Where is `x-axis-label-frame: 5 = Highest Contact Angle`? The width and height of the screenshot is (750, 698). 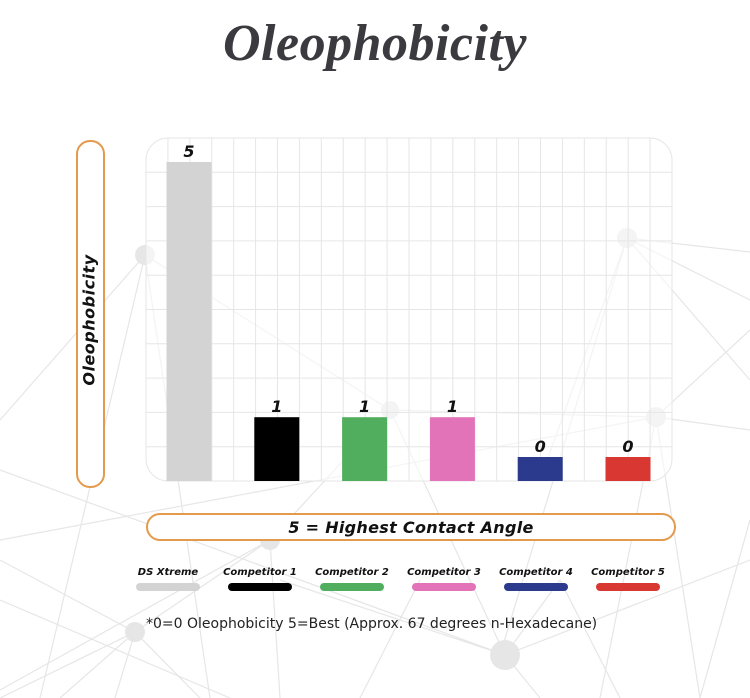
x-axis-label-frame: 5 = Highest Contact Angle is located at coordinates (411, 527).